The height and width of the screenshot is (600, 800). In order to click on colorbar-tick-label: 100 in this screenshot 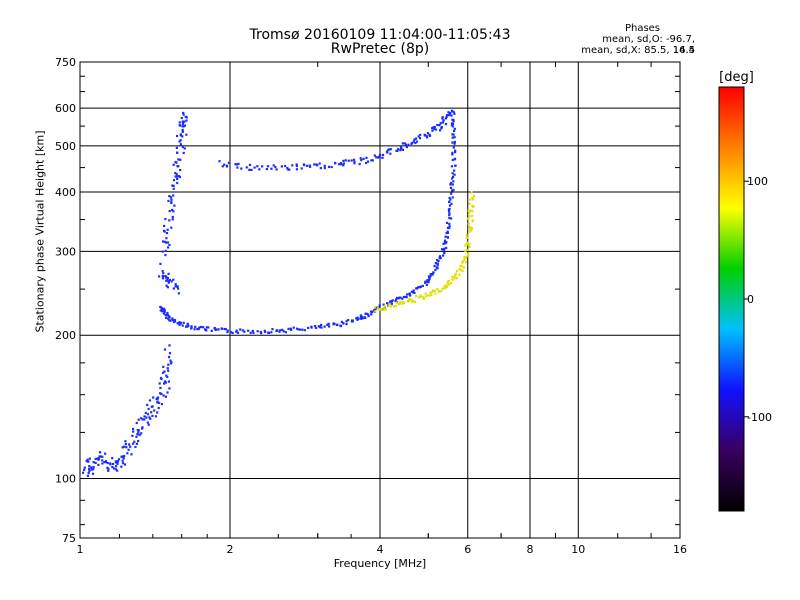, I will do `click(757, 181)`.